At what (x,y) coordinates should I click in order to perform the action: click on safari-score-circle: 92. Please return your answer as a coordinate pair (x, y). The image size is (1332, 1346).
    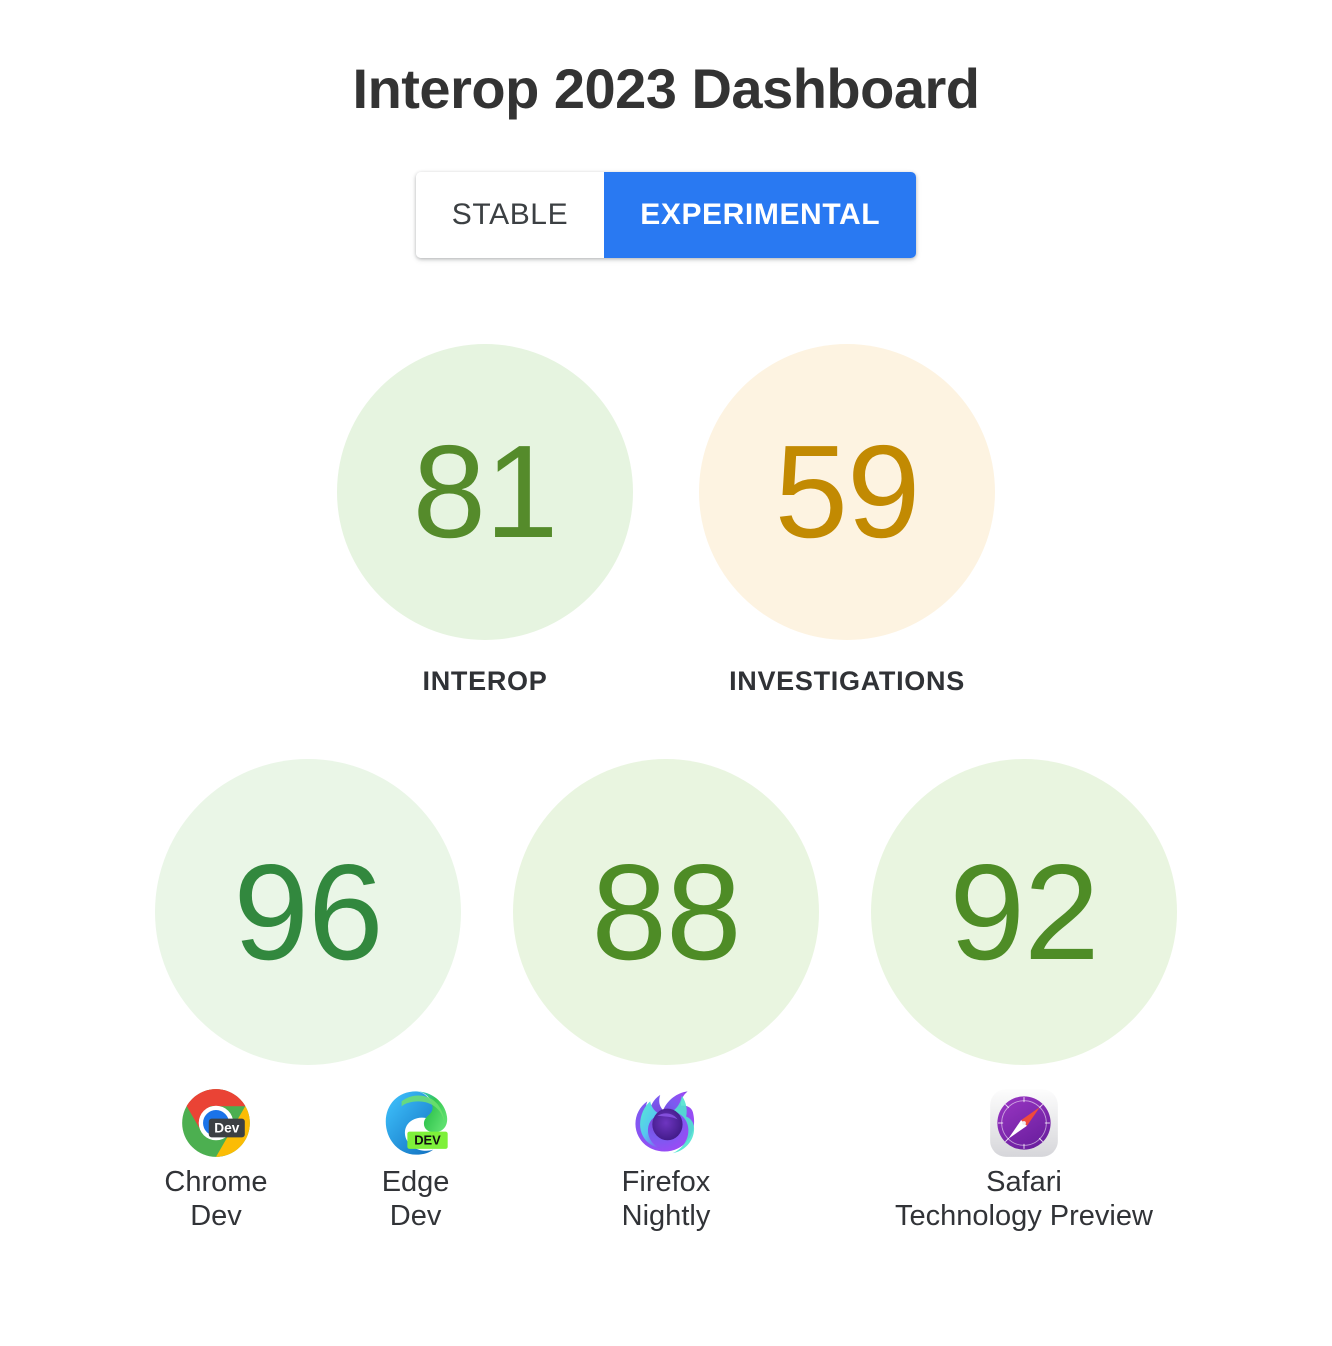
    Looking at the image, I should click on (1024, 911).